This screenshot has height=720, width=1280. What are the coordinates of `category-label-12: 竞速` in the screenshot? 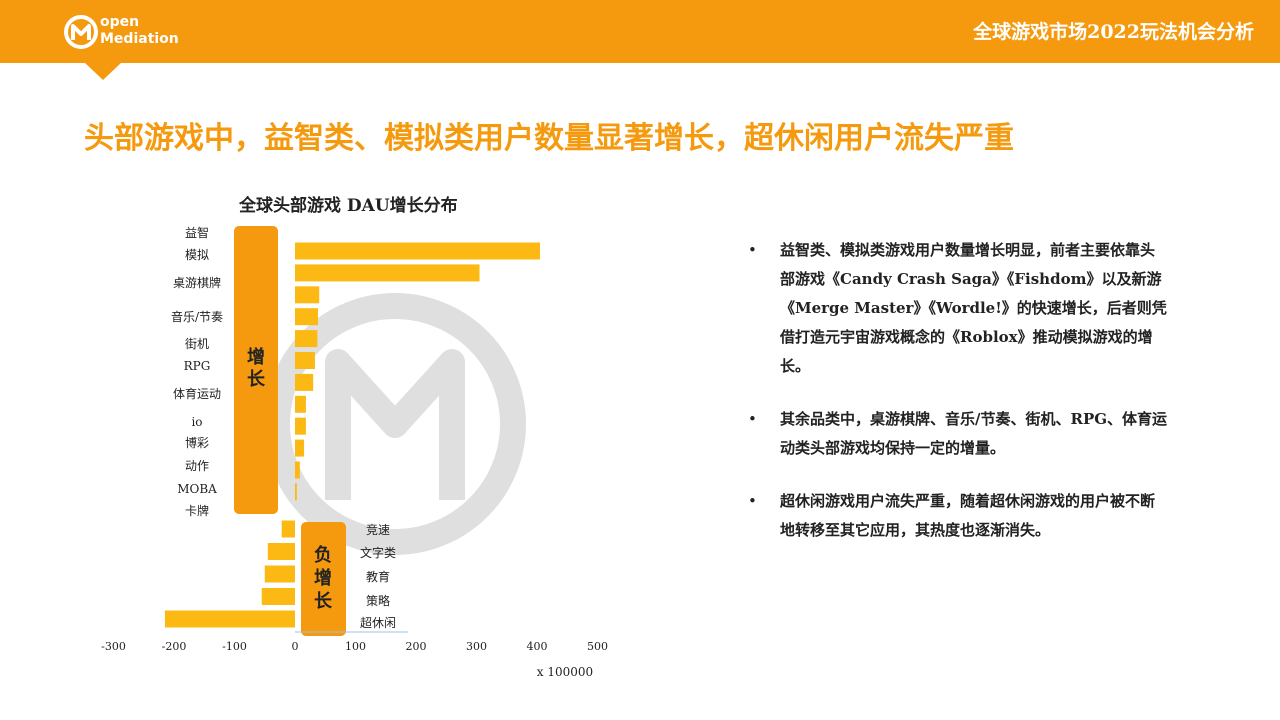 It's located at (378, 530).